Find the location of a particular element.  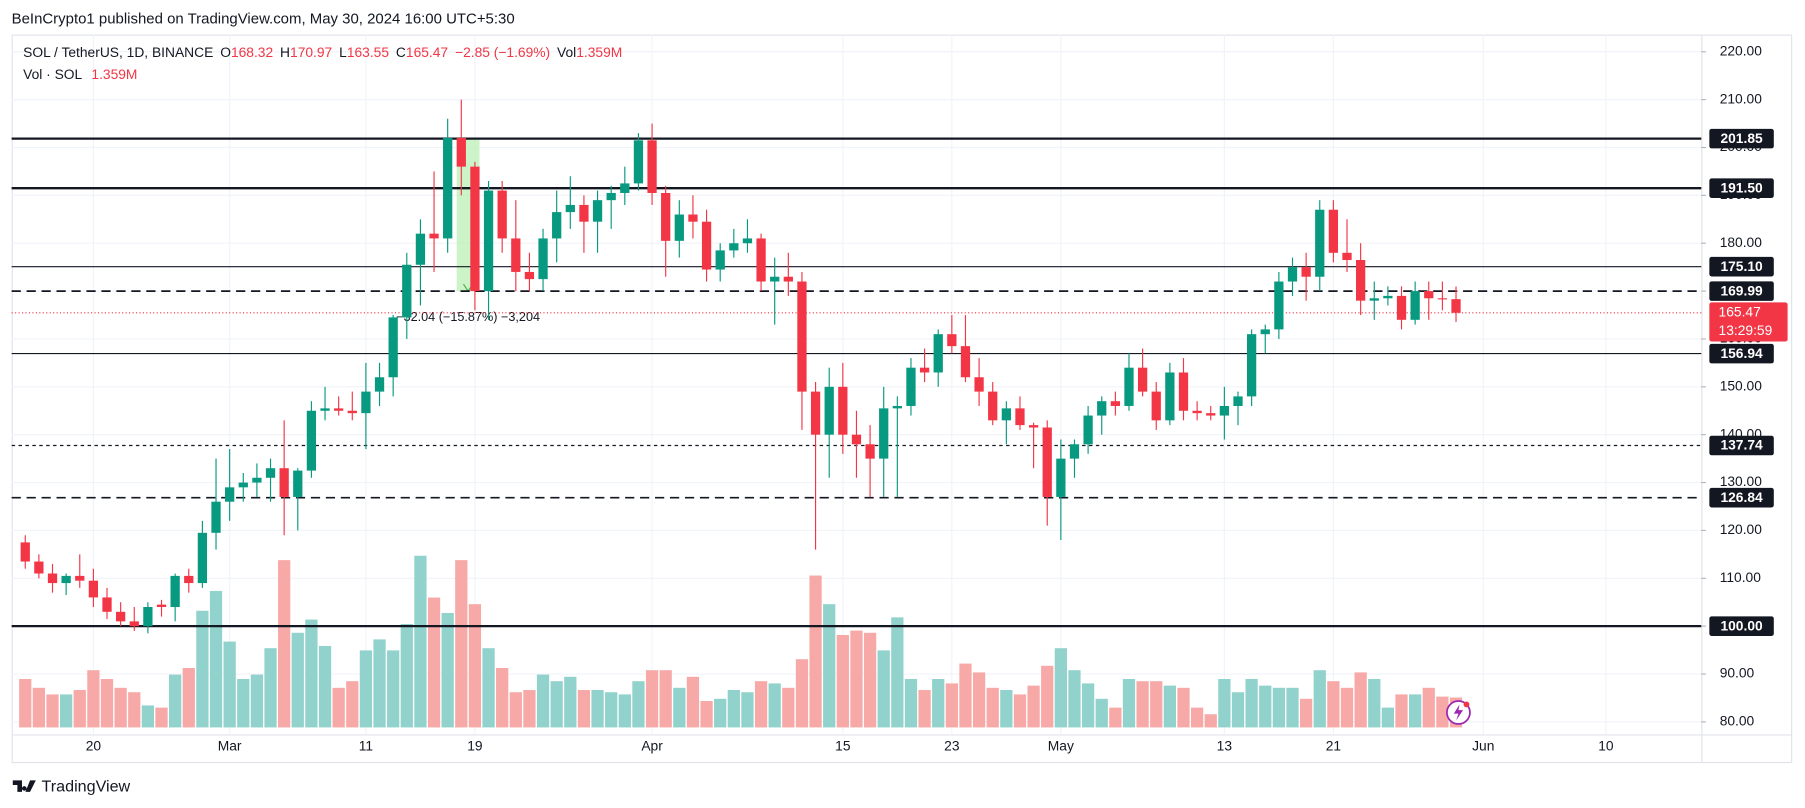

level-label: 126.84 is located at coordinates (1741, 497).